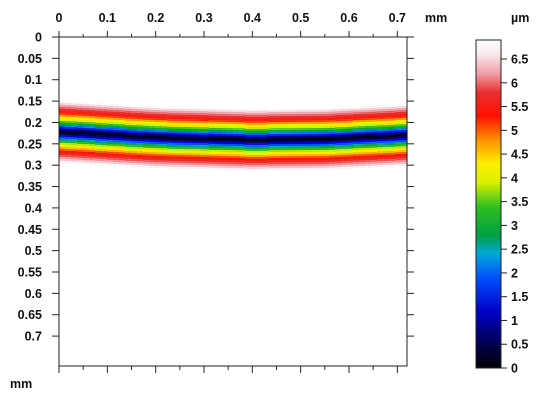  What do you see at coordinates (519, 107) in the screenshot?
I see `colorbar-tick-label: 5.5` at bounding box center [519, 107].